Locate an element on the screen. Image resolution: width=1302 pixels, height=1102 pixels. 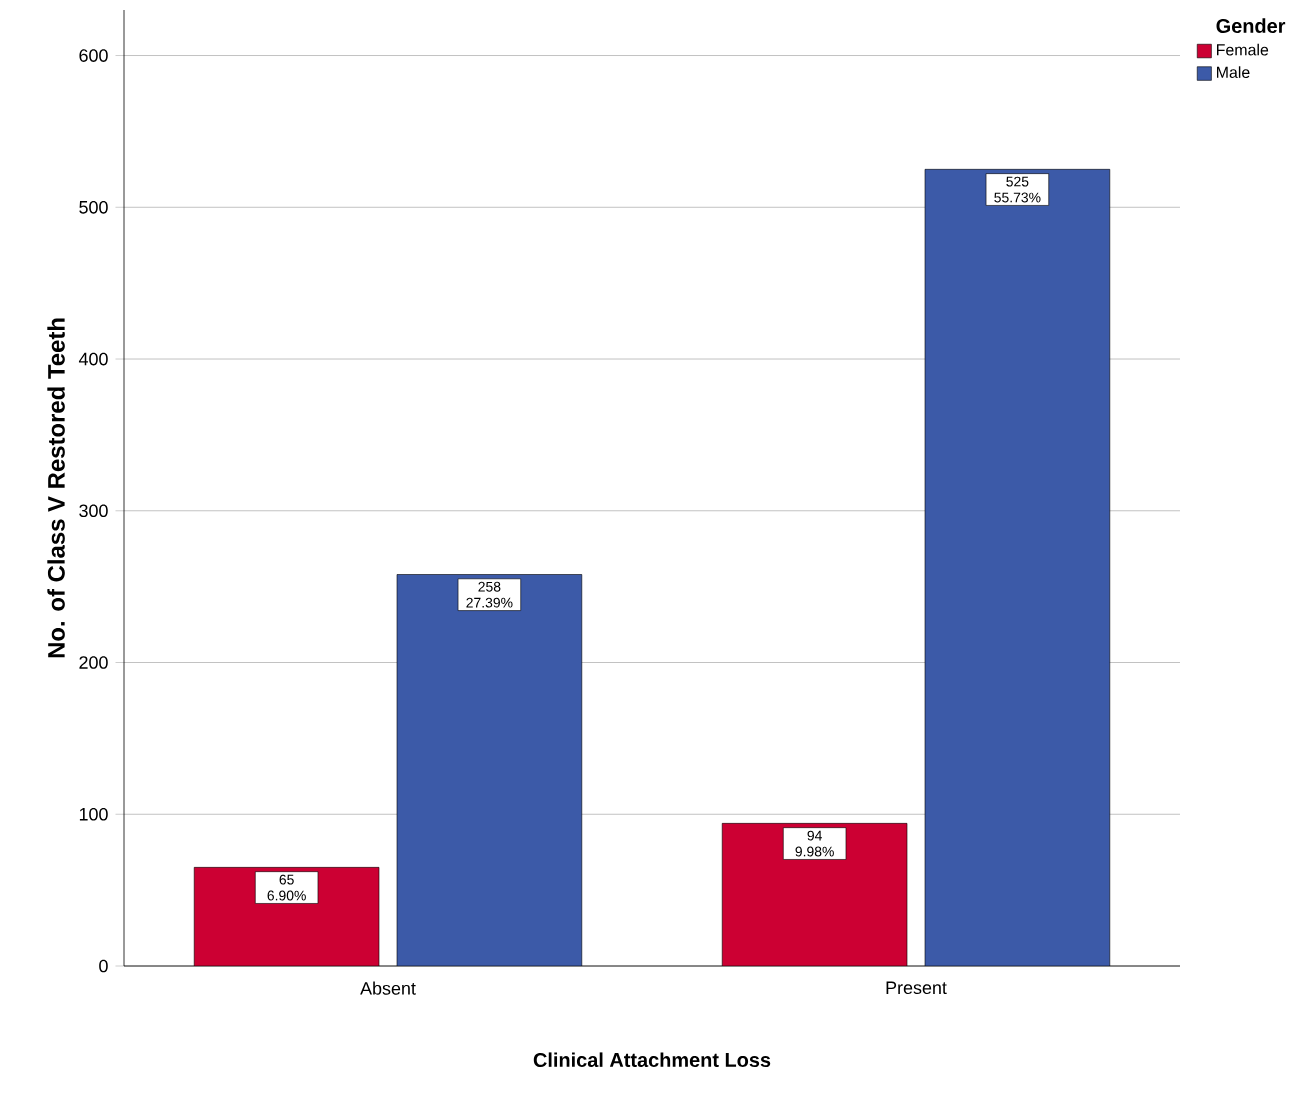
x-axis-title: Clinical Attachment Loss is located at coordinates (652, 1060).